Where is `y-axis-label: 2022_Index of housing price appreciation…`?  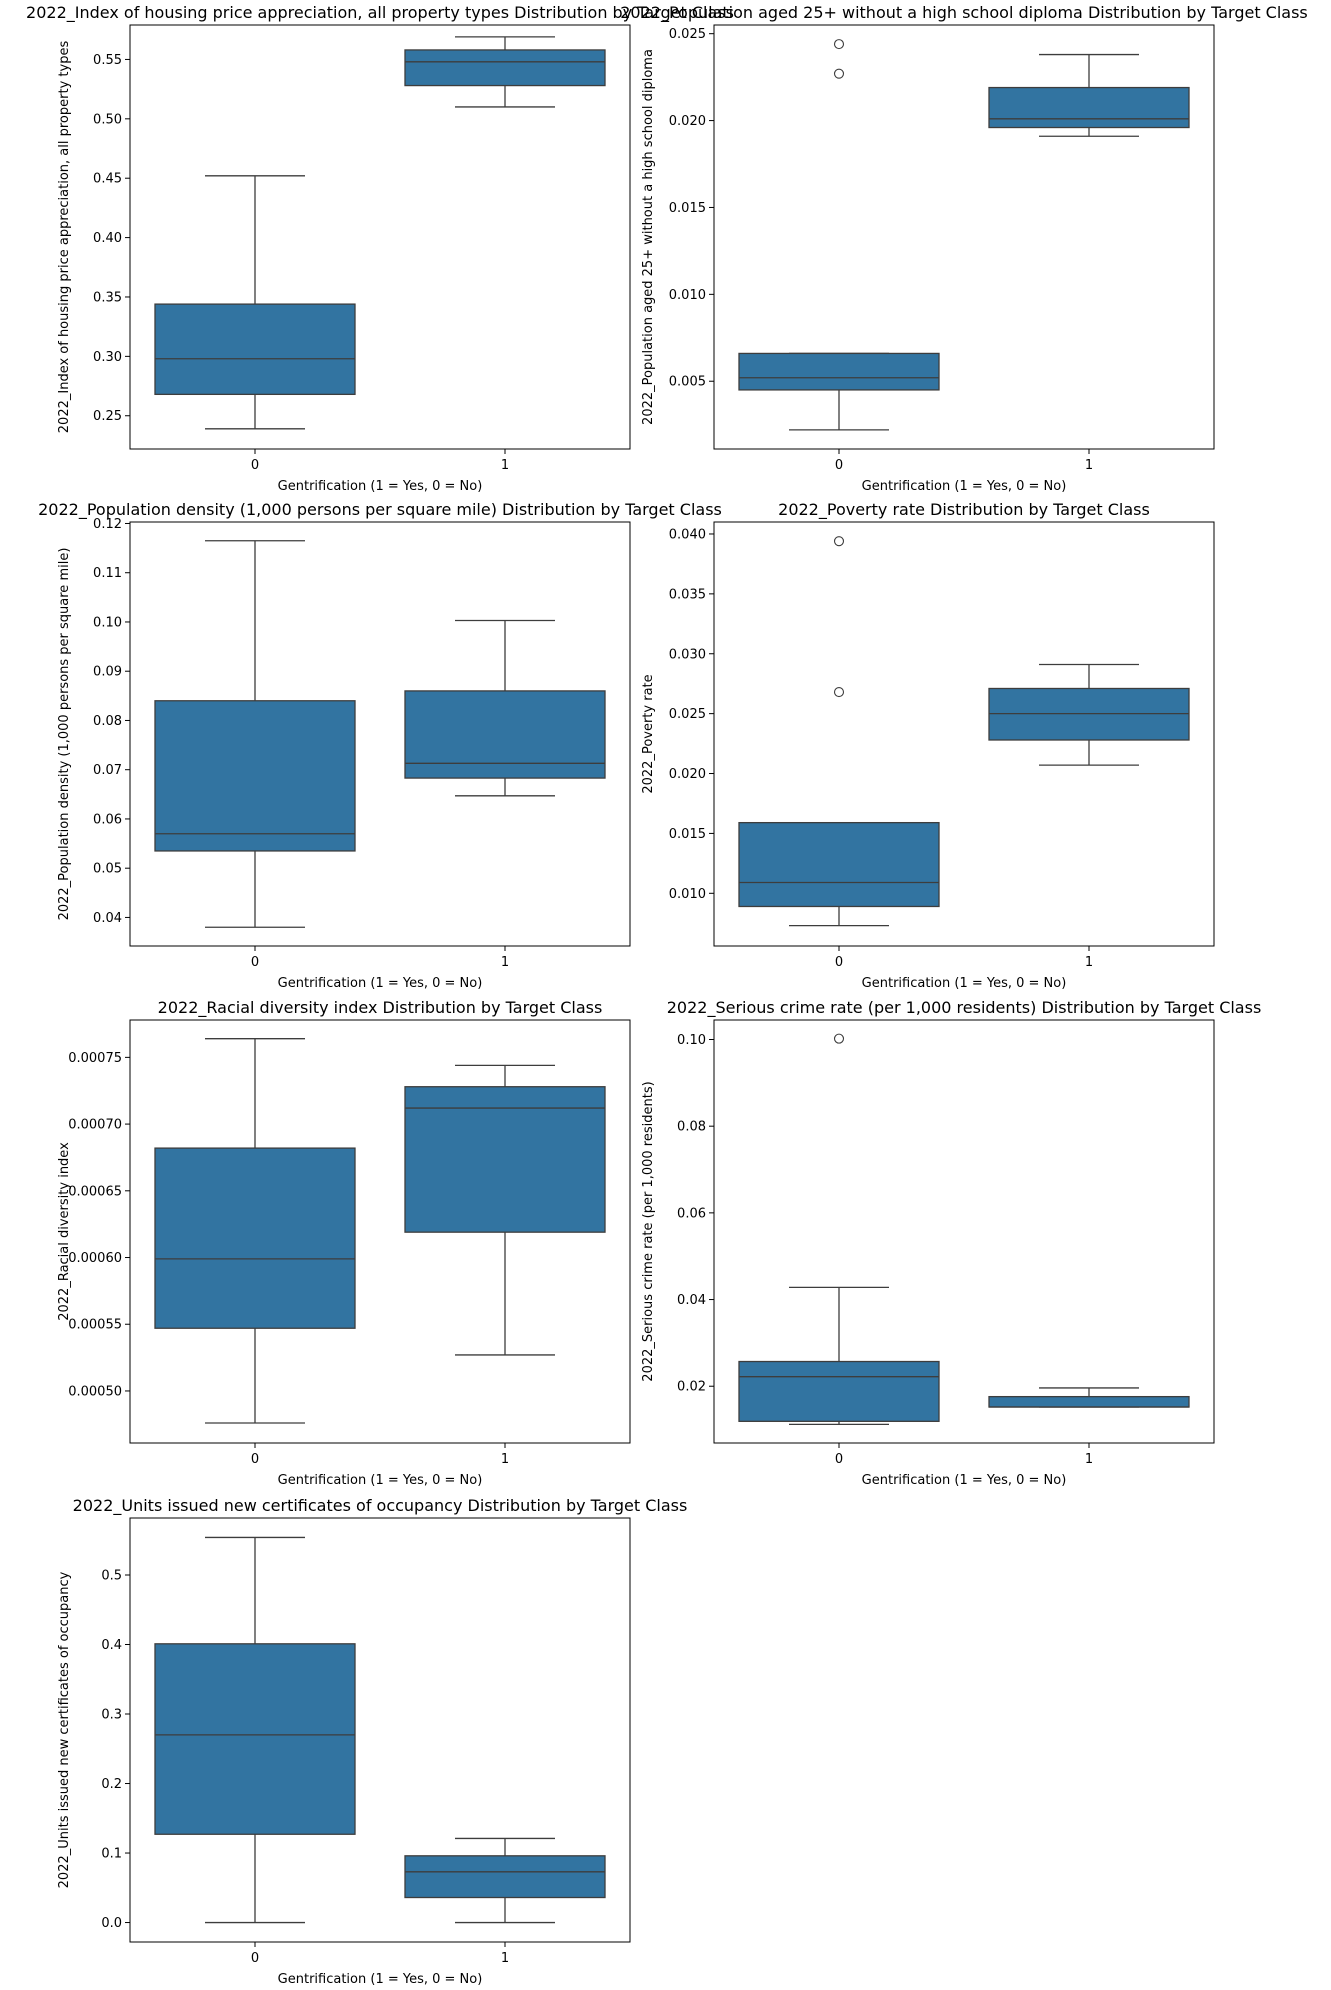
y-axis-label: 2022_Index of housing price appreciation… is located at coordinates (64, 237).